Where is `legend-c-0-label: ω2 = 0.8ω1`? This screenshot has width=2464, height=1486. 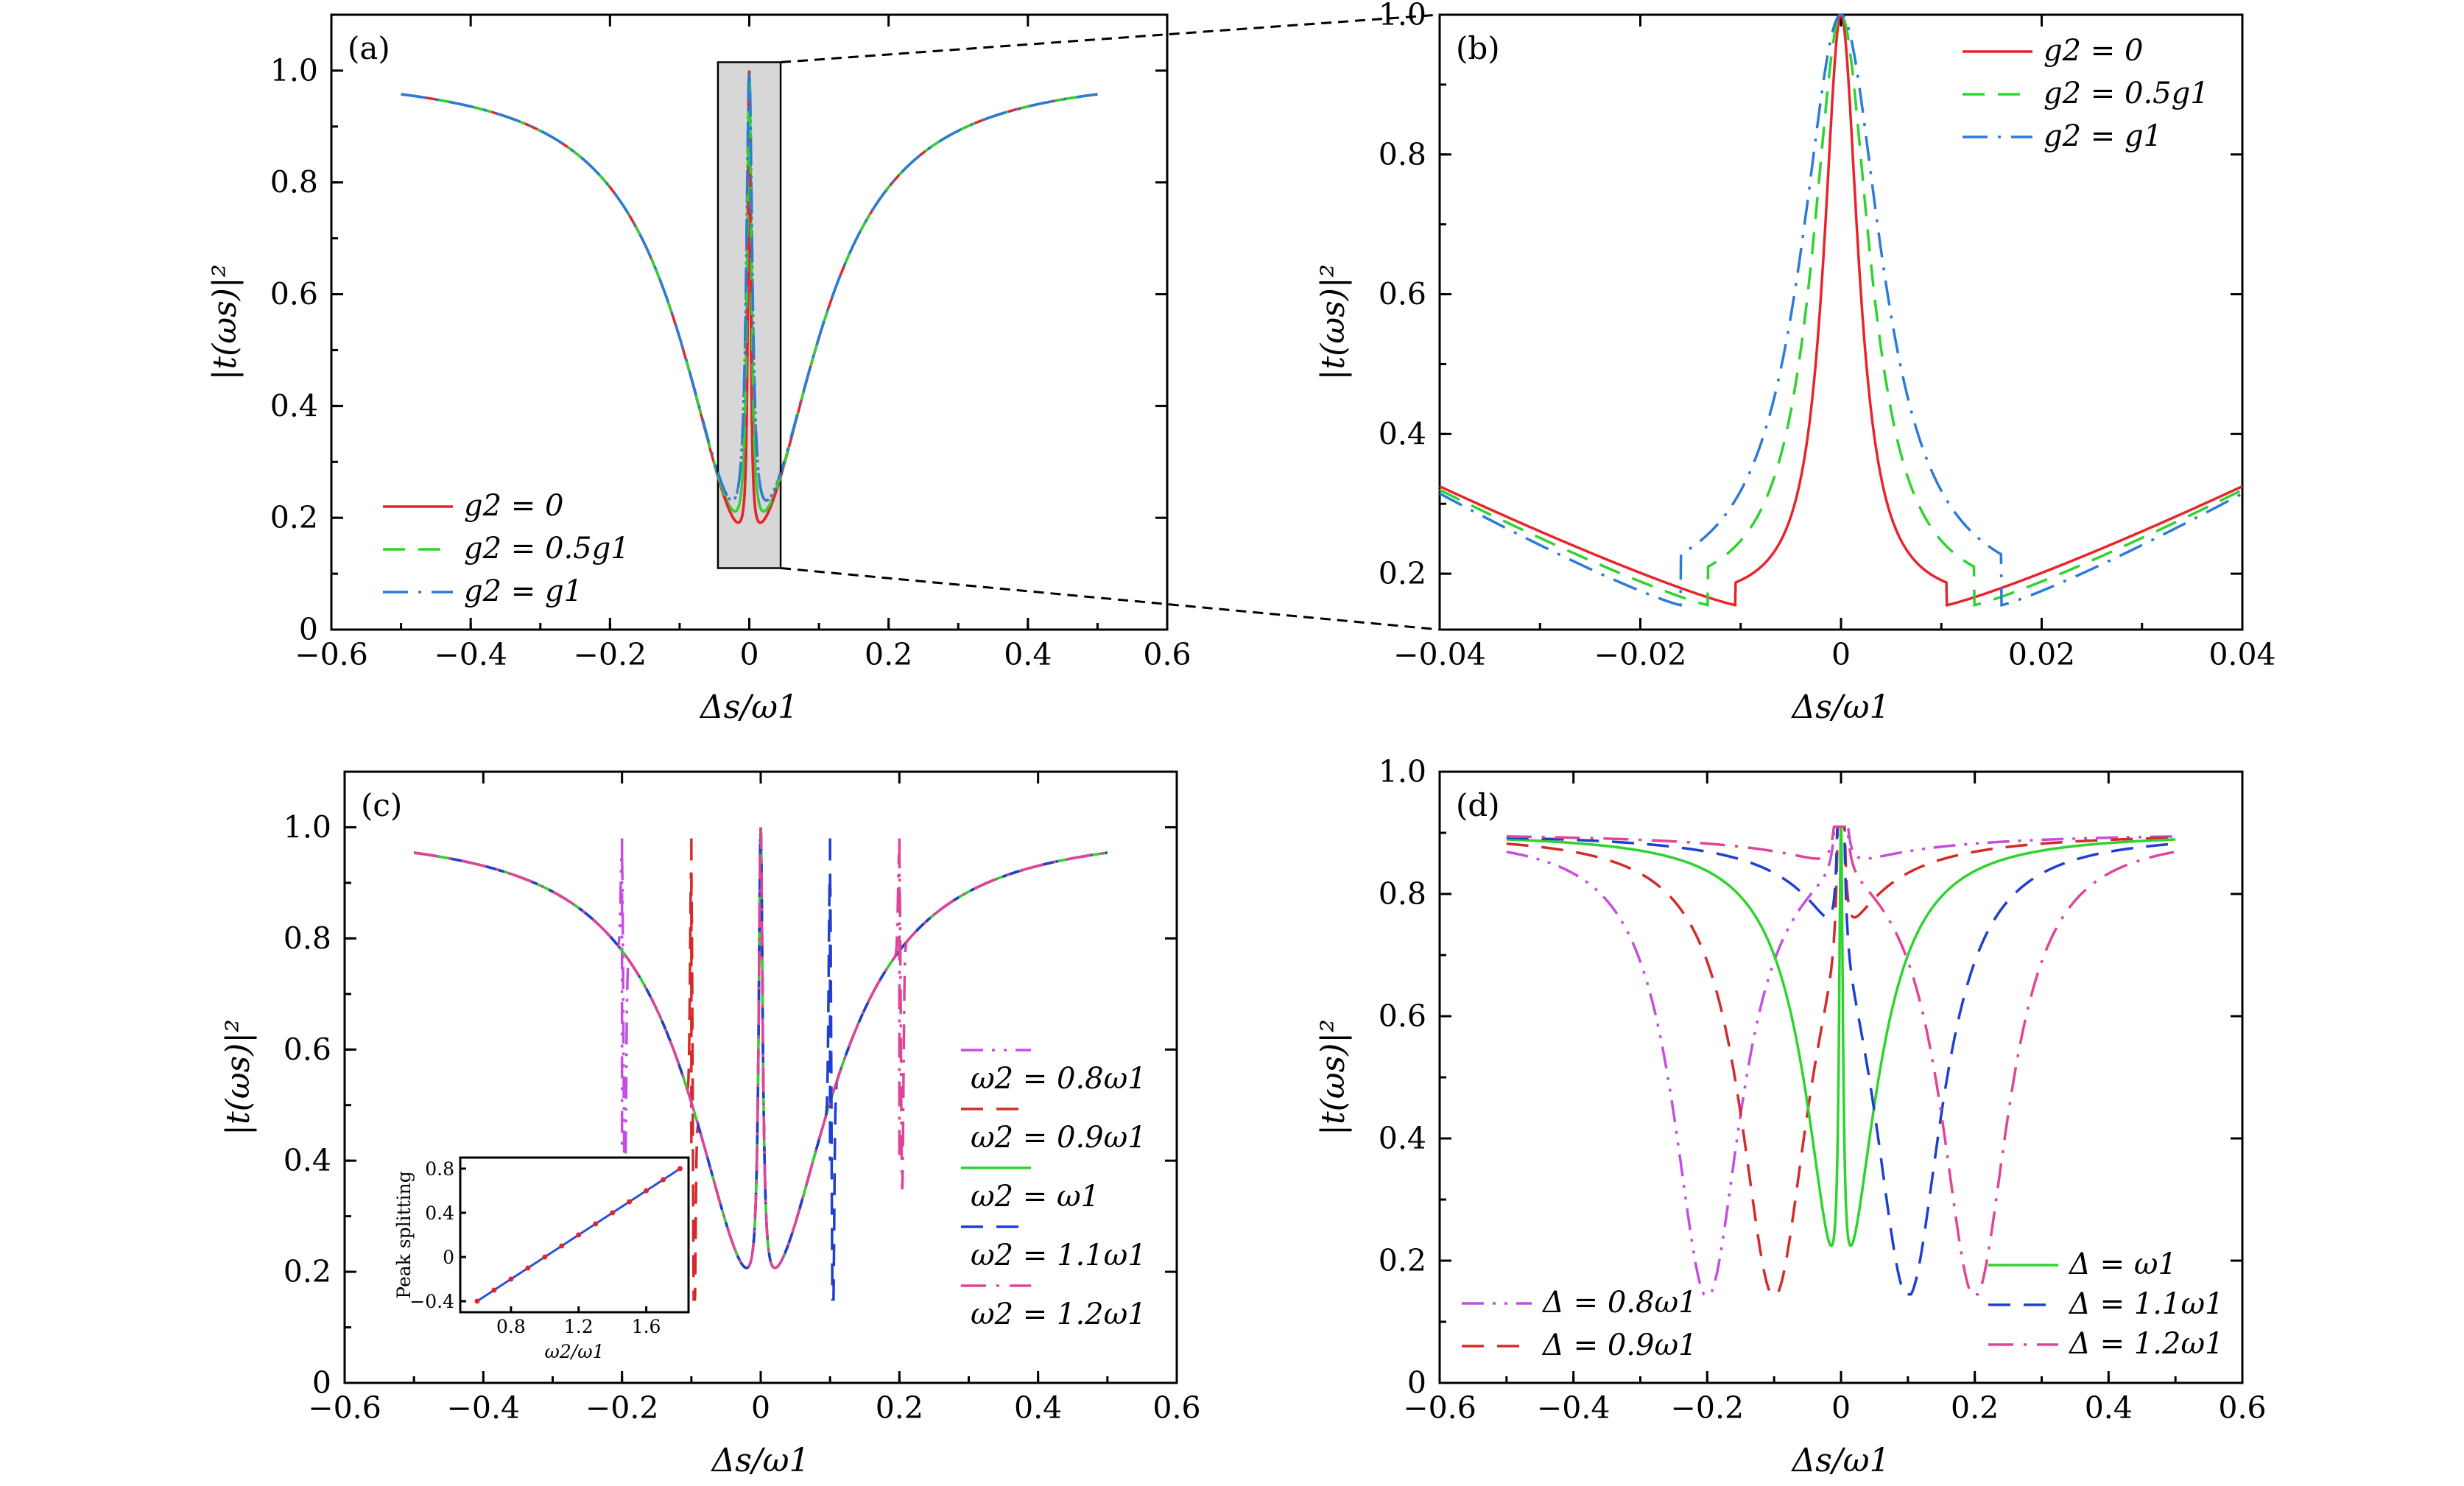 legend-c-0-label: ω2 = 0.8ω1 is located at coordinates (1059, 1079).